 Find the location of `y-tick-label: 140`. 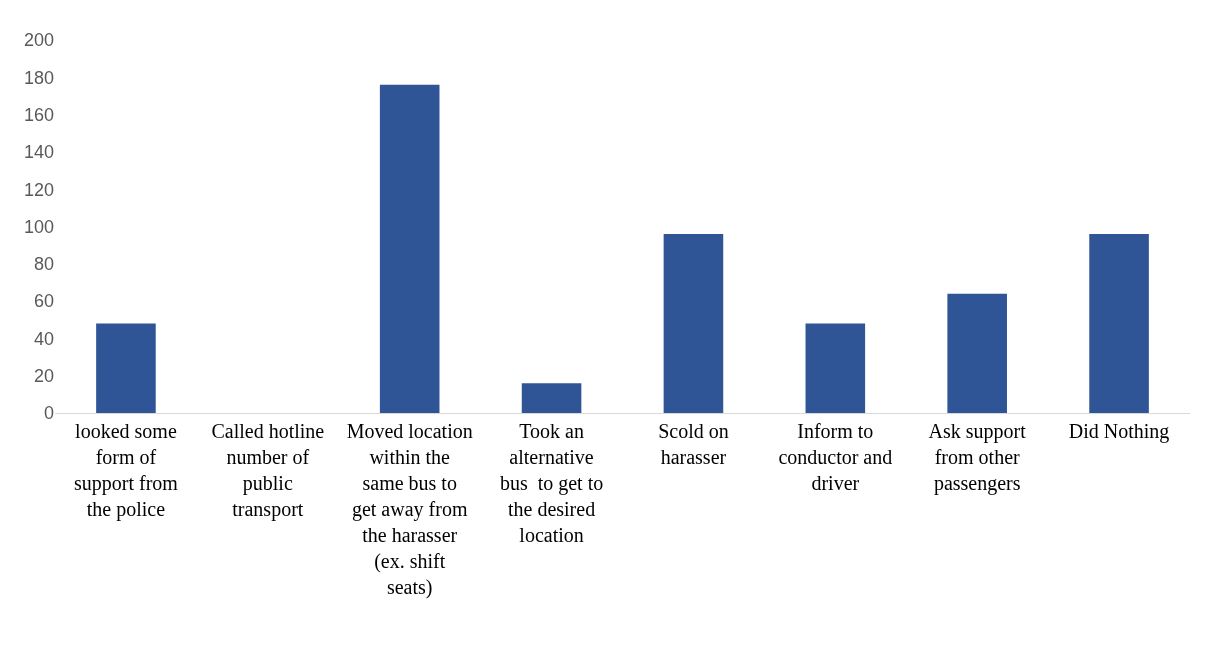

y-tick-label: 140 is located at coordinates (38, 152).